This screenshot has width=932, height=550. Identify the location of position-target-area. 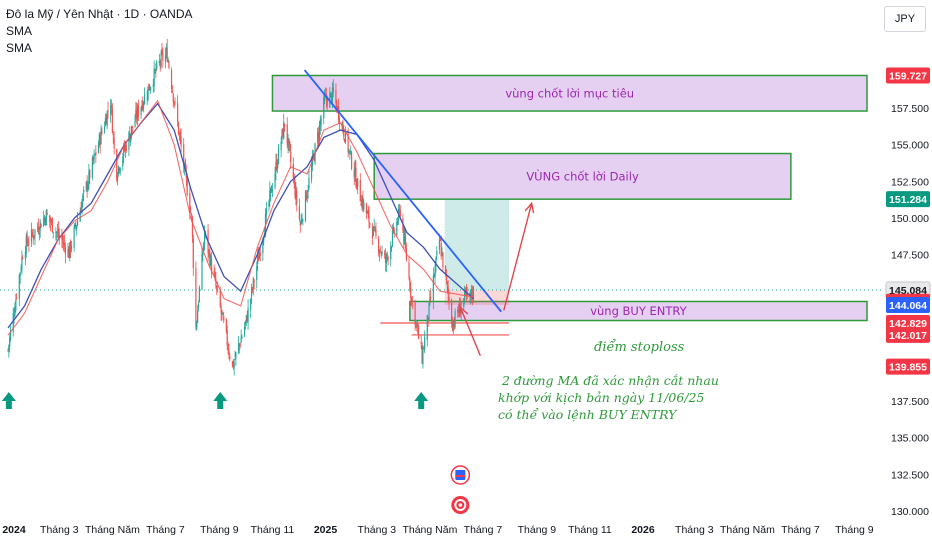
(477, 244).